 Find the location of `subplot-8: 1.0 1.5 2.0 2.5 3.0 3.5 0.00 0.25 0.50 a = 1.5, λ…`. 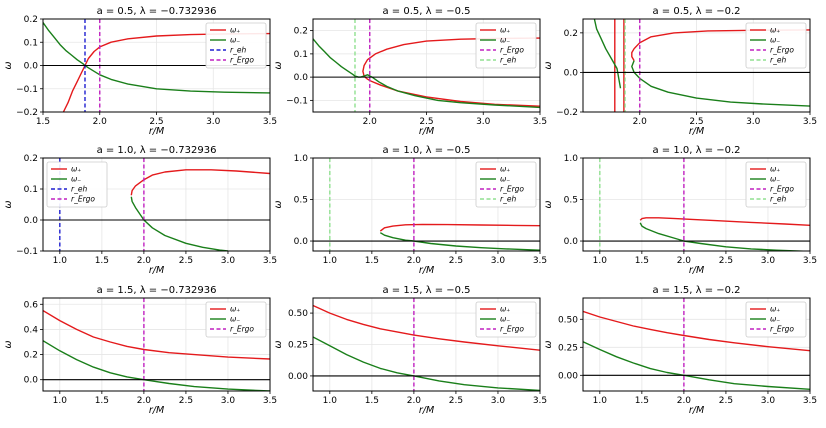

subplot-8: 1.0 1.5 2.0 2.5 3.0 3.5 0.00 0.25 0.50 a = 1.5, λ… is located at coordinates (410, 350).